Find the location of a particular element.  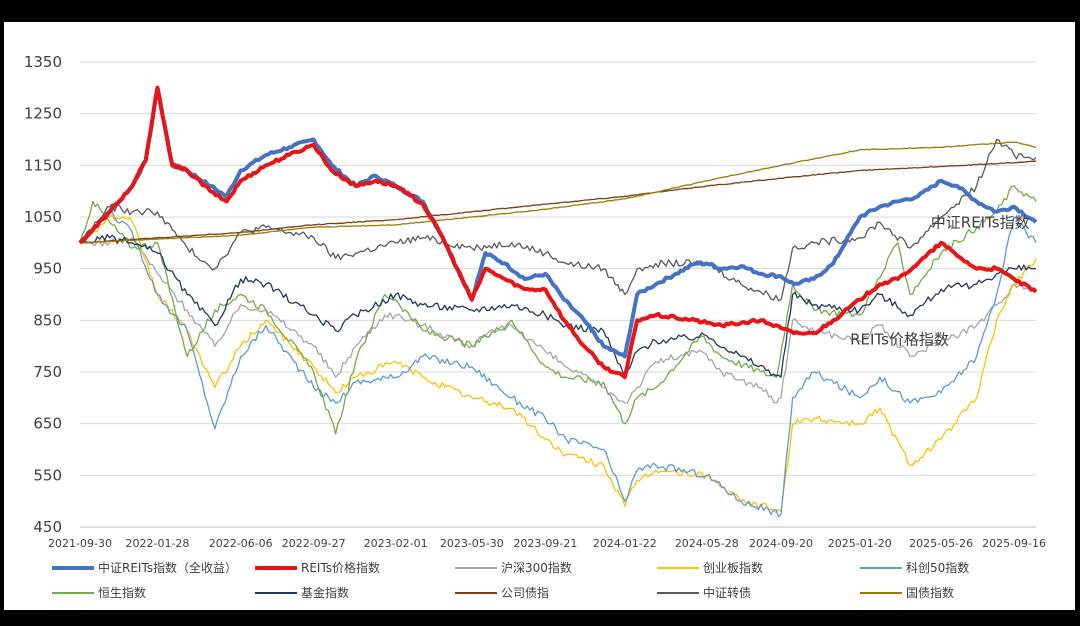

legend-label: 公司债指 is located at coordinates (525, 592).